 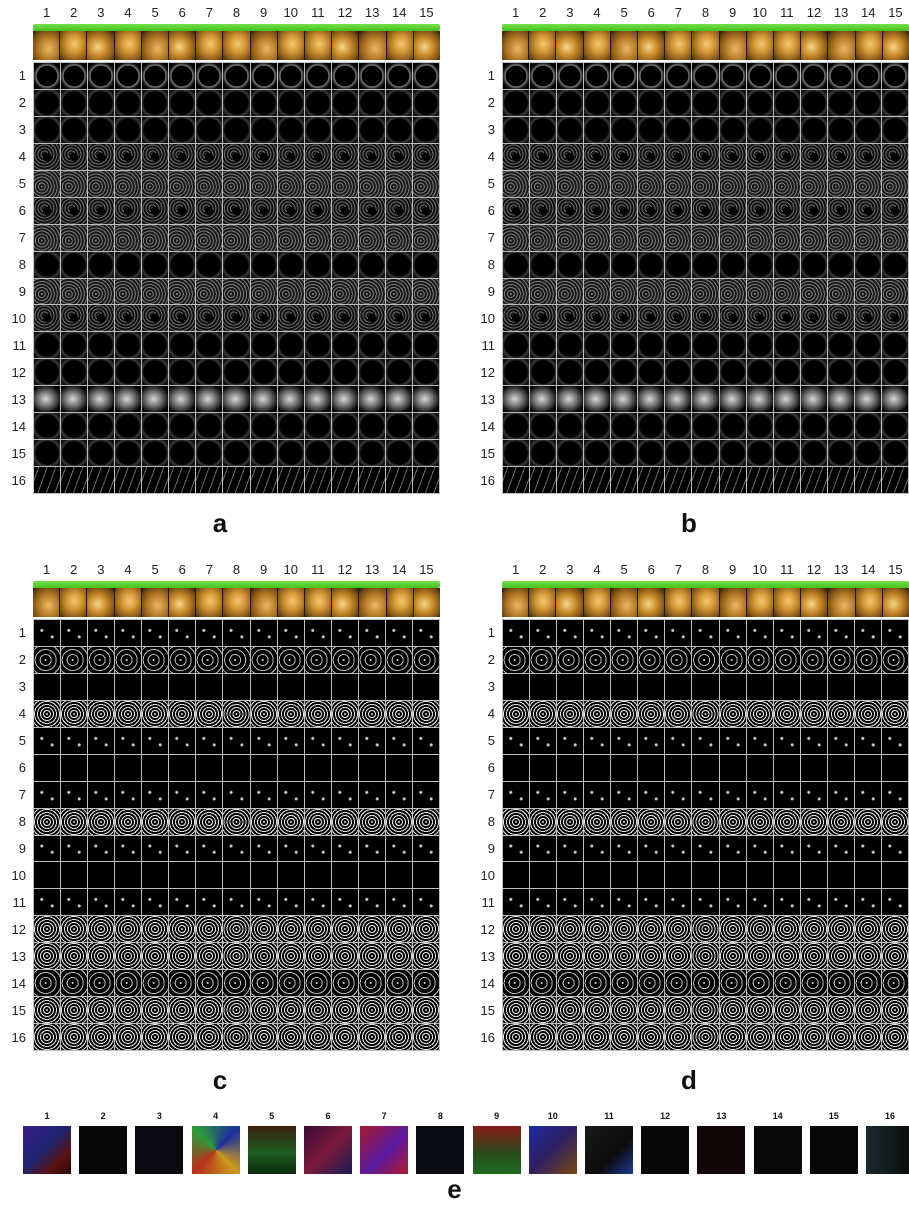 I want to click on filter-label: 8, so click(x=440, y=1116).